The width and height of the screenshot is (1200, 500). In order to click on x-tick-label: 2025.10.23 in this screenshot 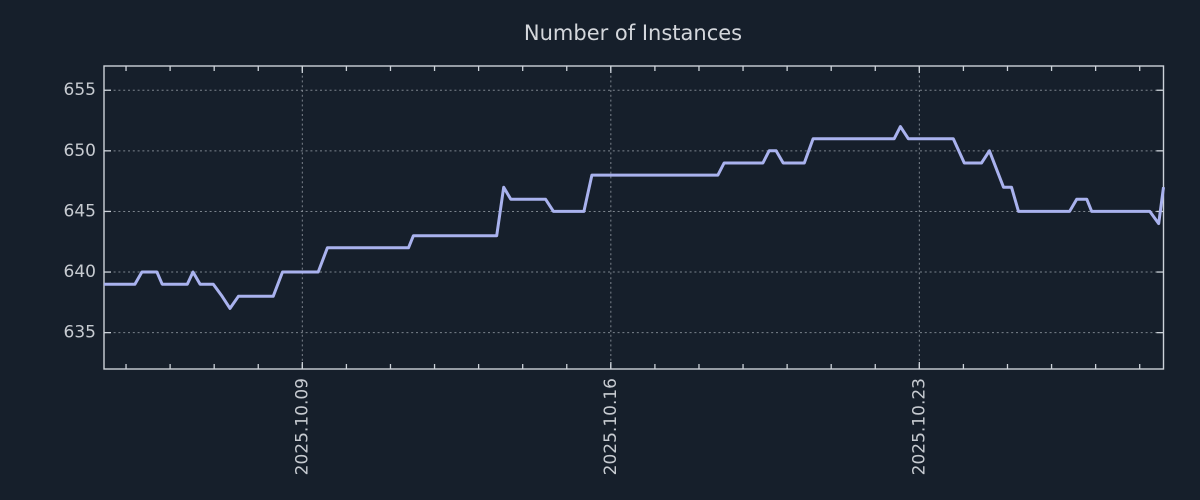, I will do `click(919, 426)`.